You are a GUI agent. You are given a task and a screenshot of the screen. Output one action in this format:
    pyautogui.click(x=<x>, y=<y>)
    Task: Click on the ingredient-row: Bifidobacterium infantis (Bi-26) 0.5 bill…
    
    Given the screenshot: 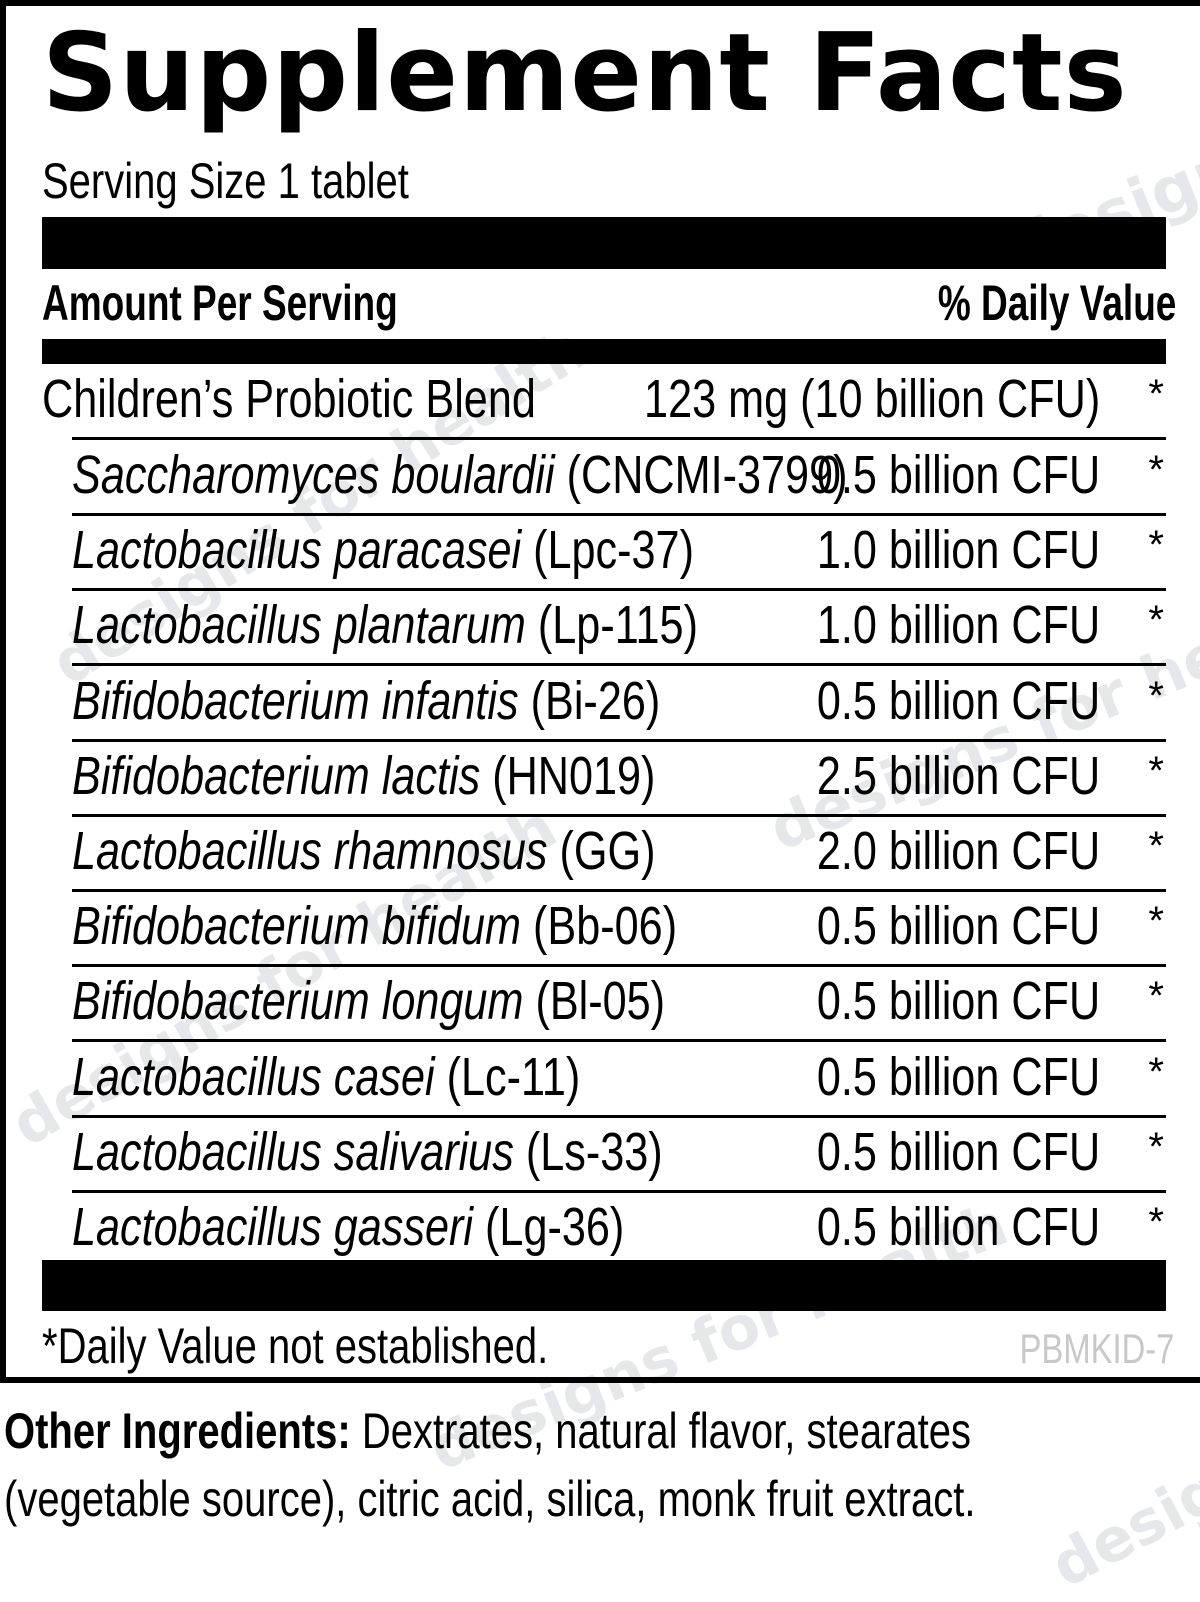 What is the action you would take?
    pyautogui.click(x=603, y=704)
    